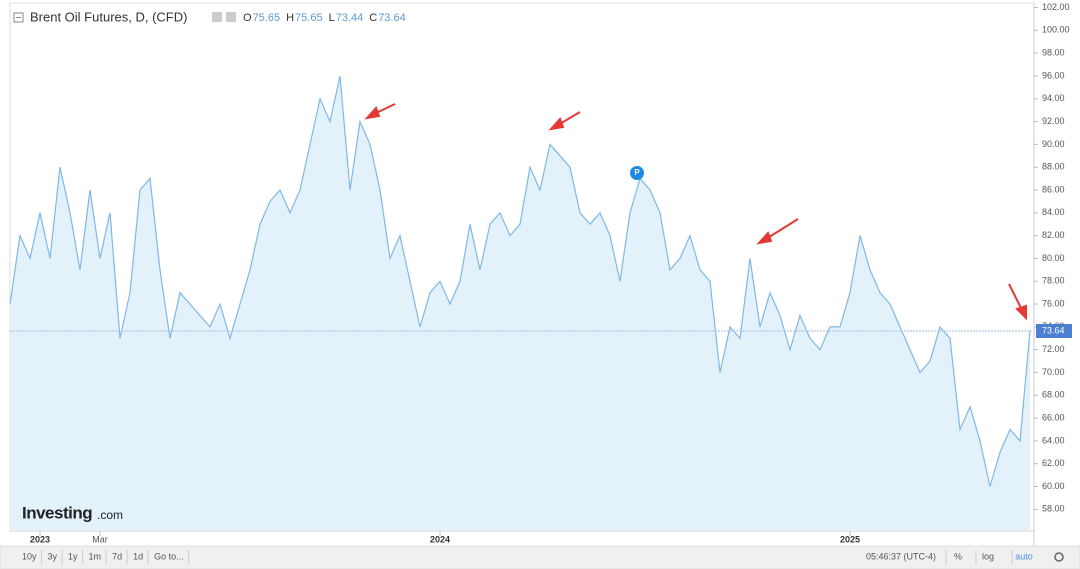 The image size is (1080, 569). I want to click on range-button: 7d, so click(117, 556).